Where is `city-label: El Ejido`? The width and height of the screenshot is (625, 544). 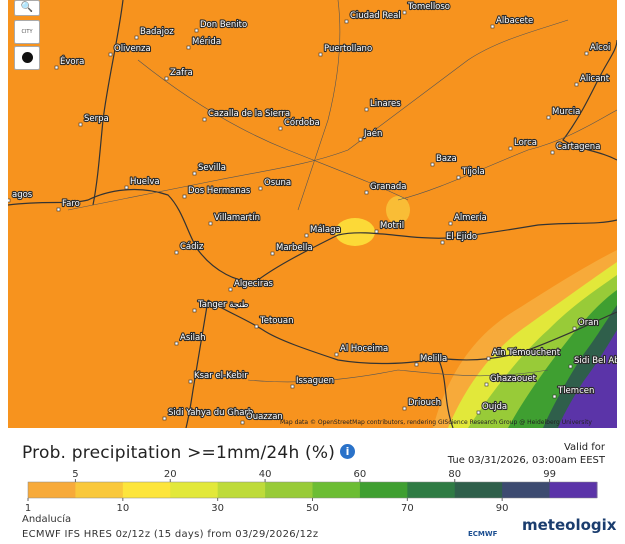 city-label: El Ejido is located at coordinates (461, 237).